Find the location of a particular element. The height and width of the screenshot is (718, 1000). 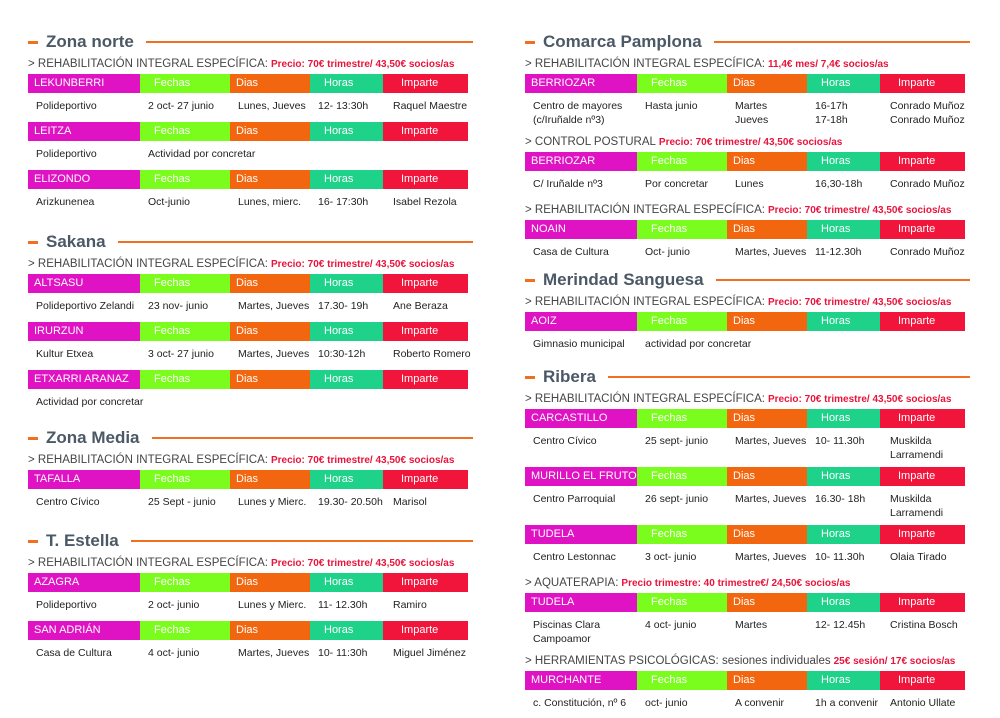

cell-venue: Polideportivo Zelandi is located at coordinates (85, 306).